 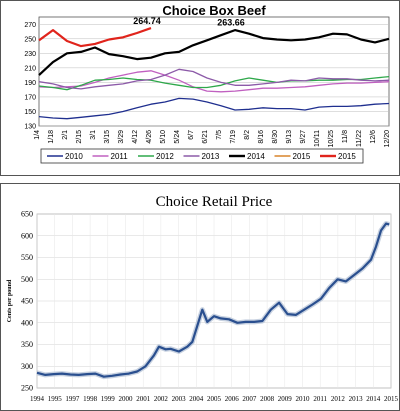 What do you see at coordinates (214, 399) in the screenshot?
I see `x-tick-label: 2005` at bounding box center [214, 399].